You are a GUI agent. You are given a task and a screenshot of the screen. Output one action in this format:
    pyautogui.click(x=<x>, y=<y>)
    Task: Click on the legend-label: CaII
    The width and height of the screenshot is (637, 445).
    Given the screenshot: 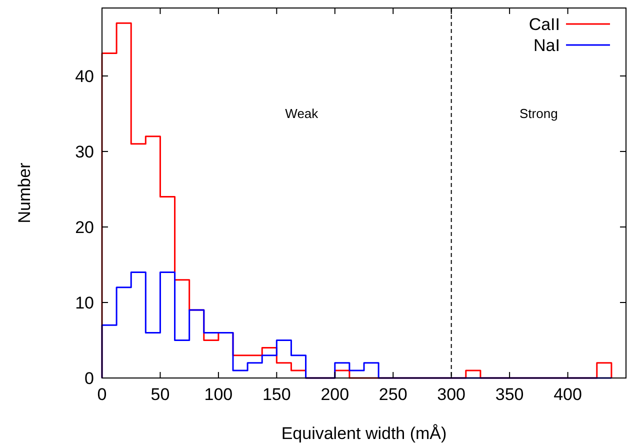 What is the action you would take?
    pyautogui.click(x=544, y=24)
    